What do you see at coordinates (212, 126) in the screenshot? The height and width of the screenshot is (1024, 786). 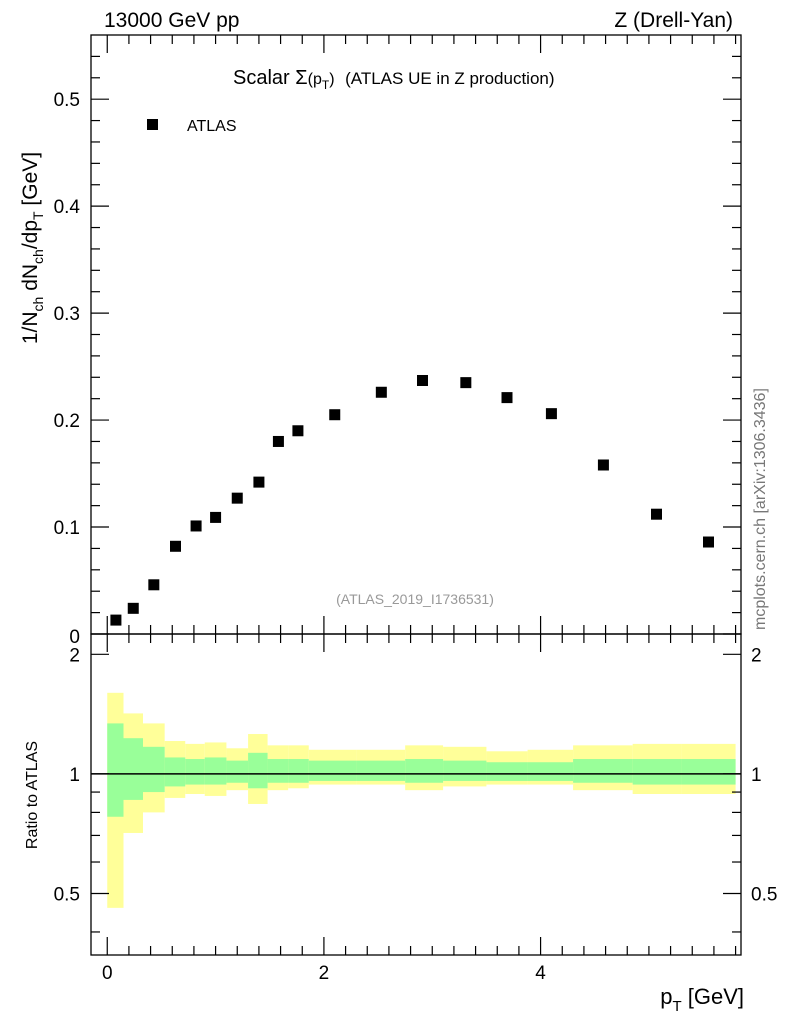 I see `legend-label: ATLAS` at bounding box center [212, 126].